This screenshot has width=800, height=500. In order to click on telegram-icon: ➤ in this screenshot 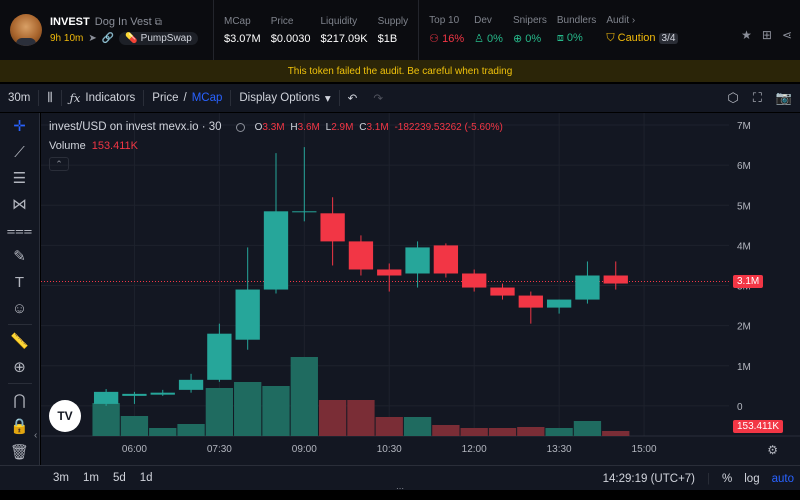, I will do `click(92, 38)`.